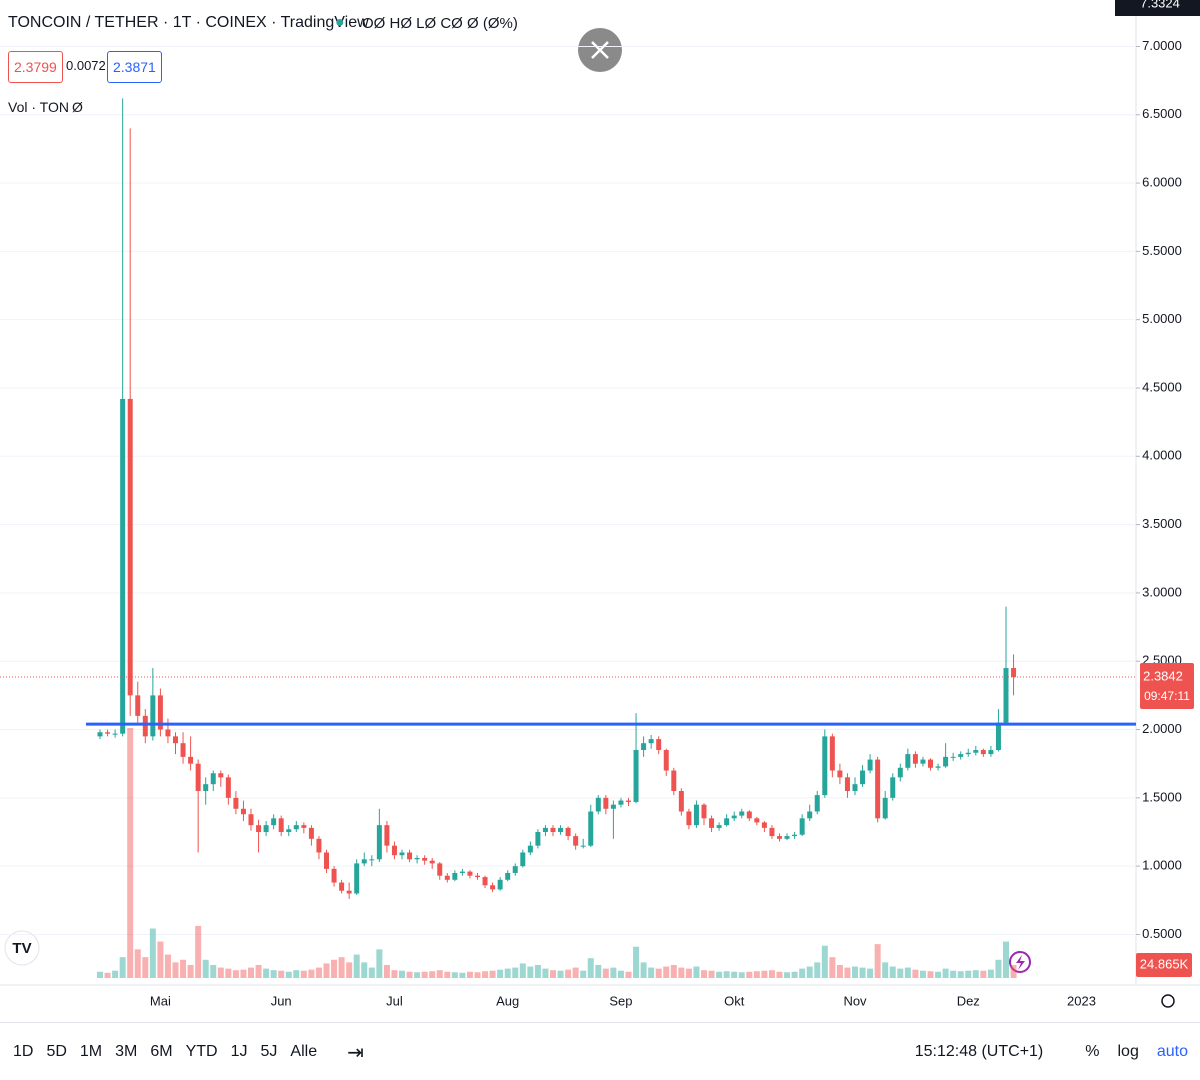 The height and width of the screenshot is (1080, 1200). What do you see at coordinates (161, 1051) in the screenshot?
I see `range-button: 6M` at bounding box center [161, 1051].